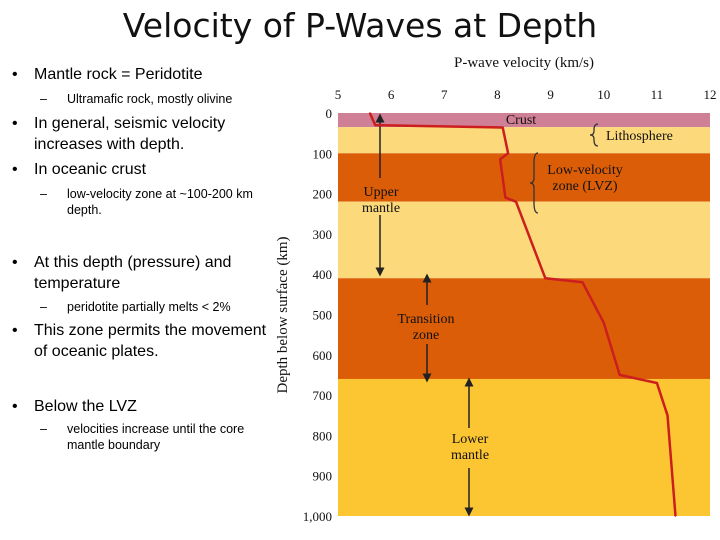 The width and height of the screenshot is (720, 540). Describe the element at coordinates (338, 94) in the screenshot. I see `x-tick-label: 5` at that location.